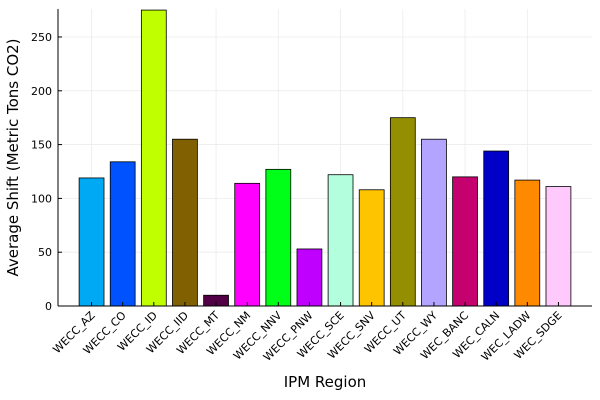 The height and width of the screenshot is (400, 600). Describe the element at coordinates (496, 228) in the screenshot. I see `bar-wec-caln` at that location.